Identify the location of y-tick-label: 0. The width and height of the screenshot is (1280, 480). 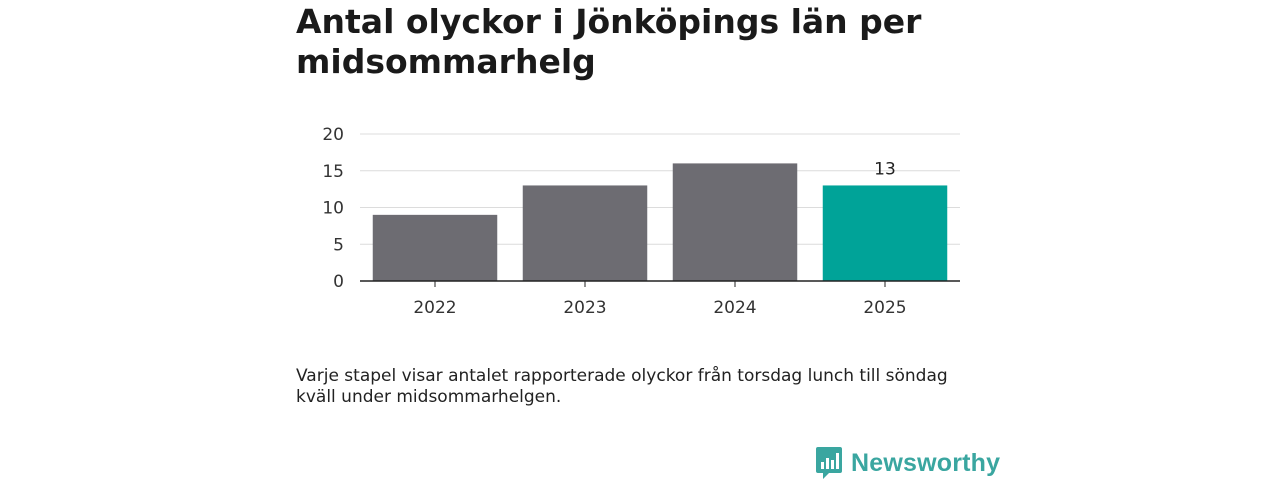
(338, 282).